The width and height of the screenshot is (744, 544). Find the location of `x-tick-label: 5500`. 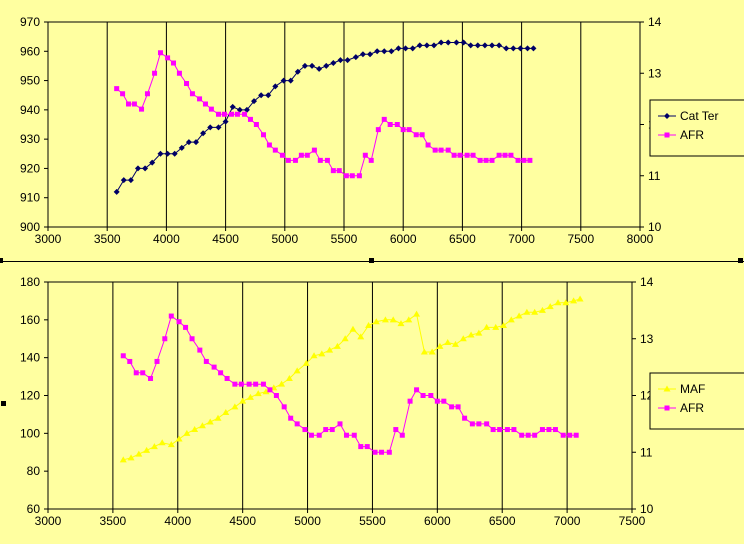

x-tick-label: 5500 is located at coordinates (372, 521).